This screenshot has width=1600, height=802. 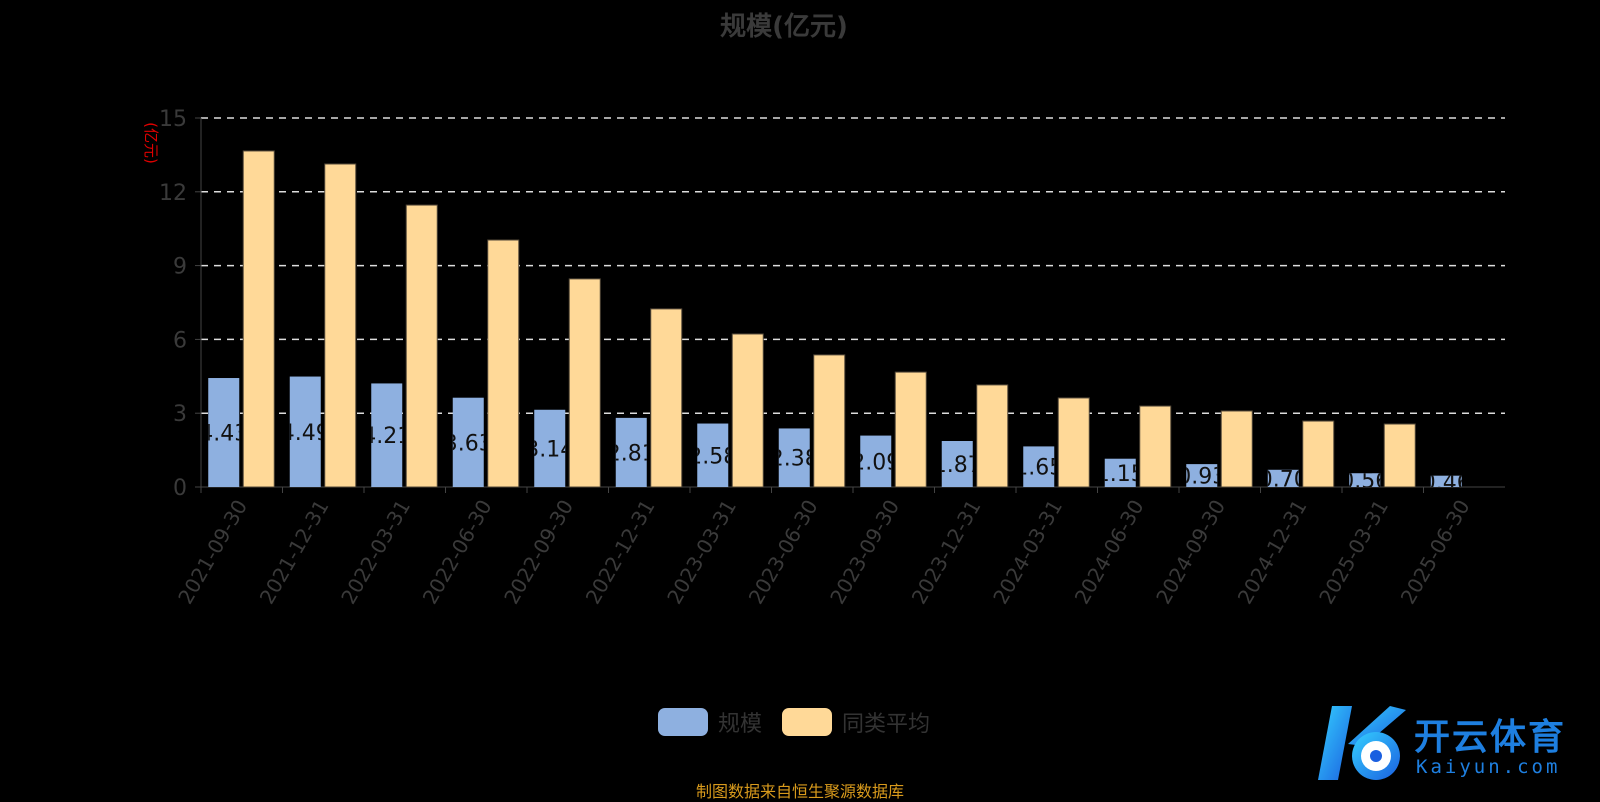 I want to click on y-axis-unit-label: (亿元), so click(x=151, y=143).